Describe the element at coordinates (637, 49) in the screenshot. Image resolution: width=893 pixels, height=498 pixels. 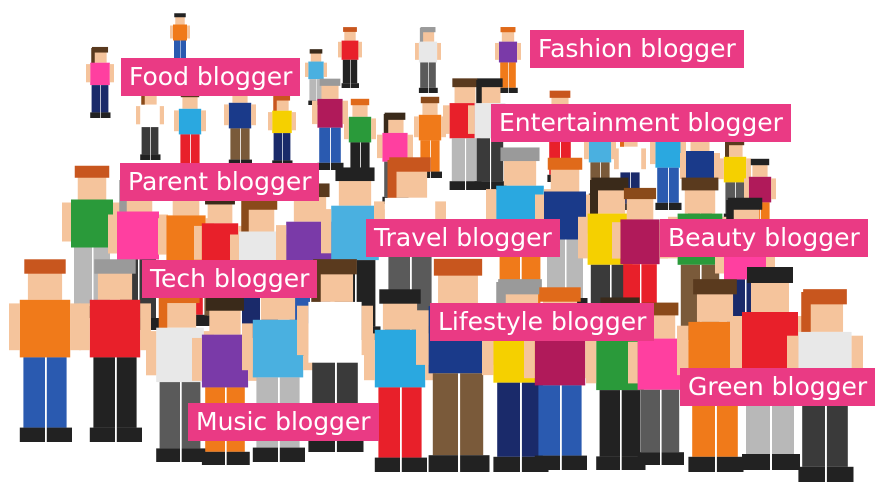
I see `fashion-blogger-label: Fashion blogger` at that location.